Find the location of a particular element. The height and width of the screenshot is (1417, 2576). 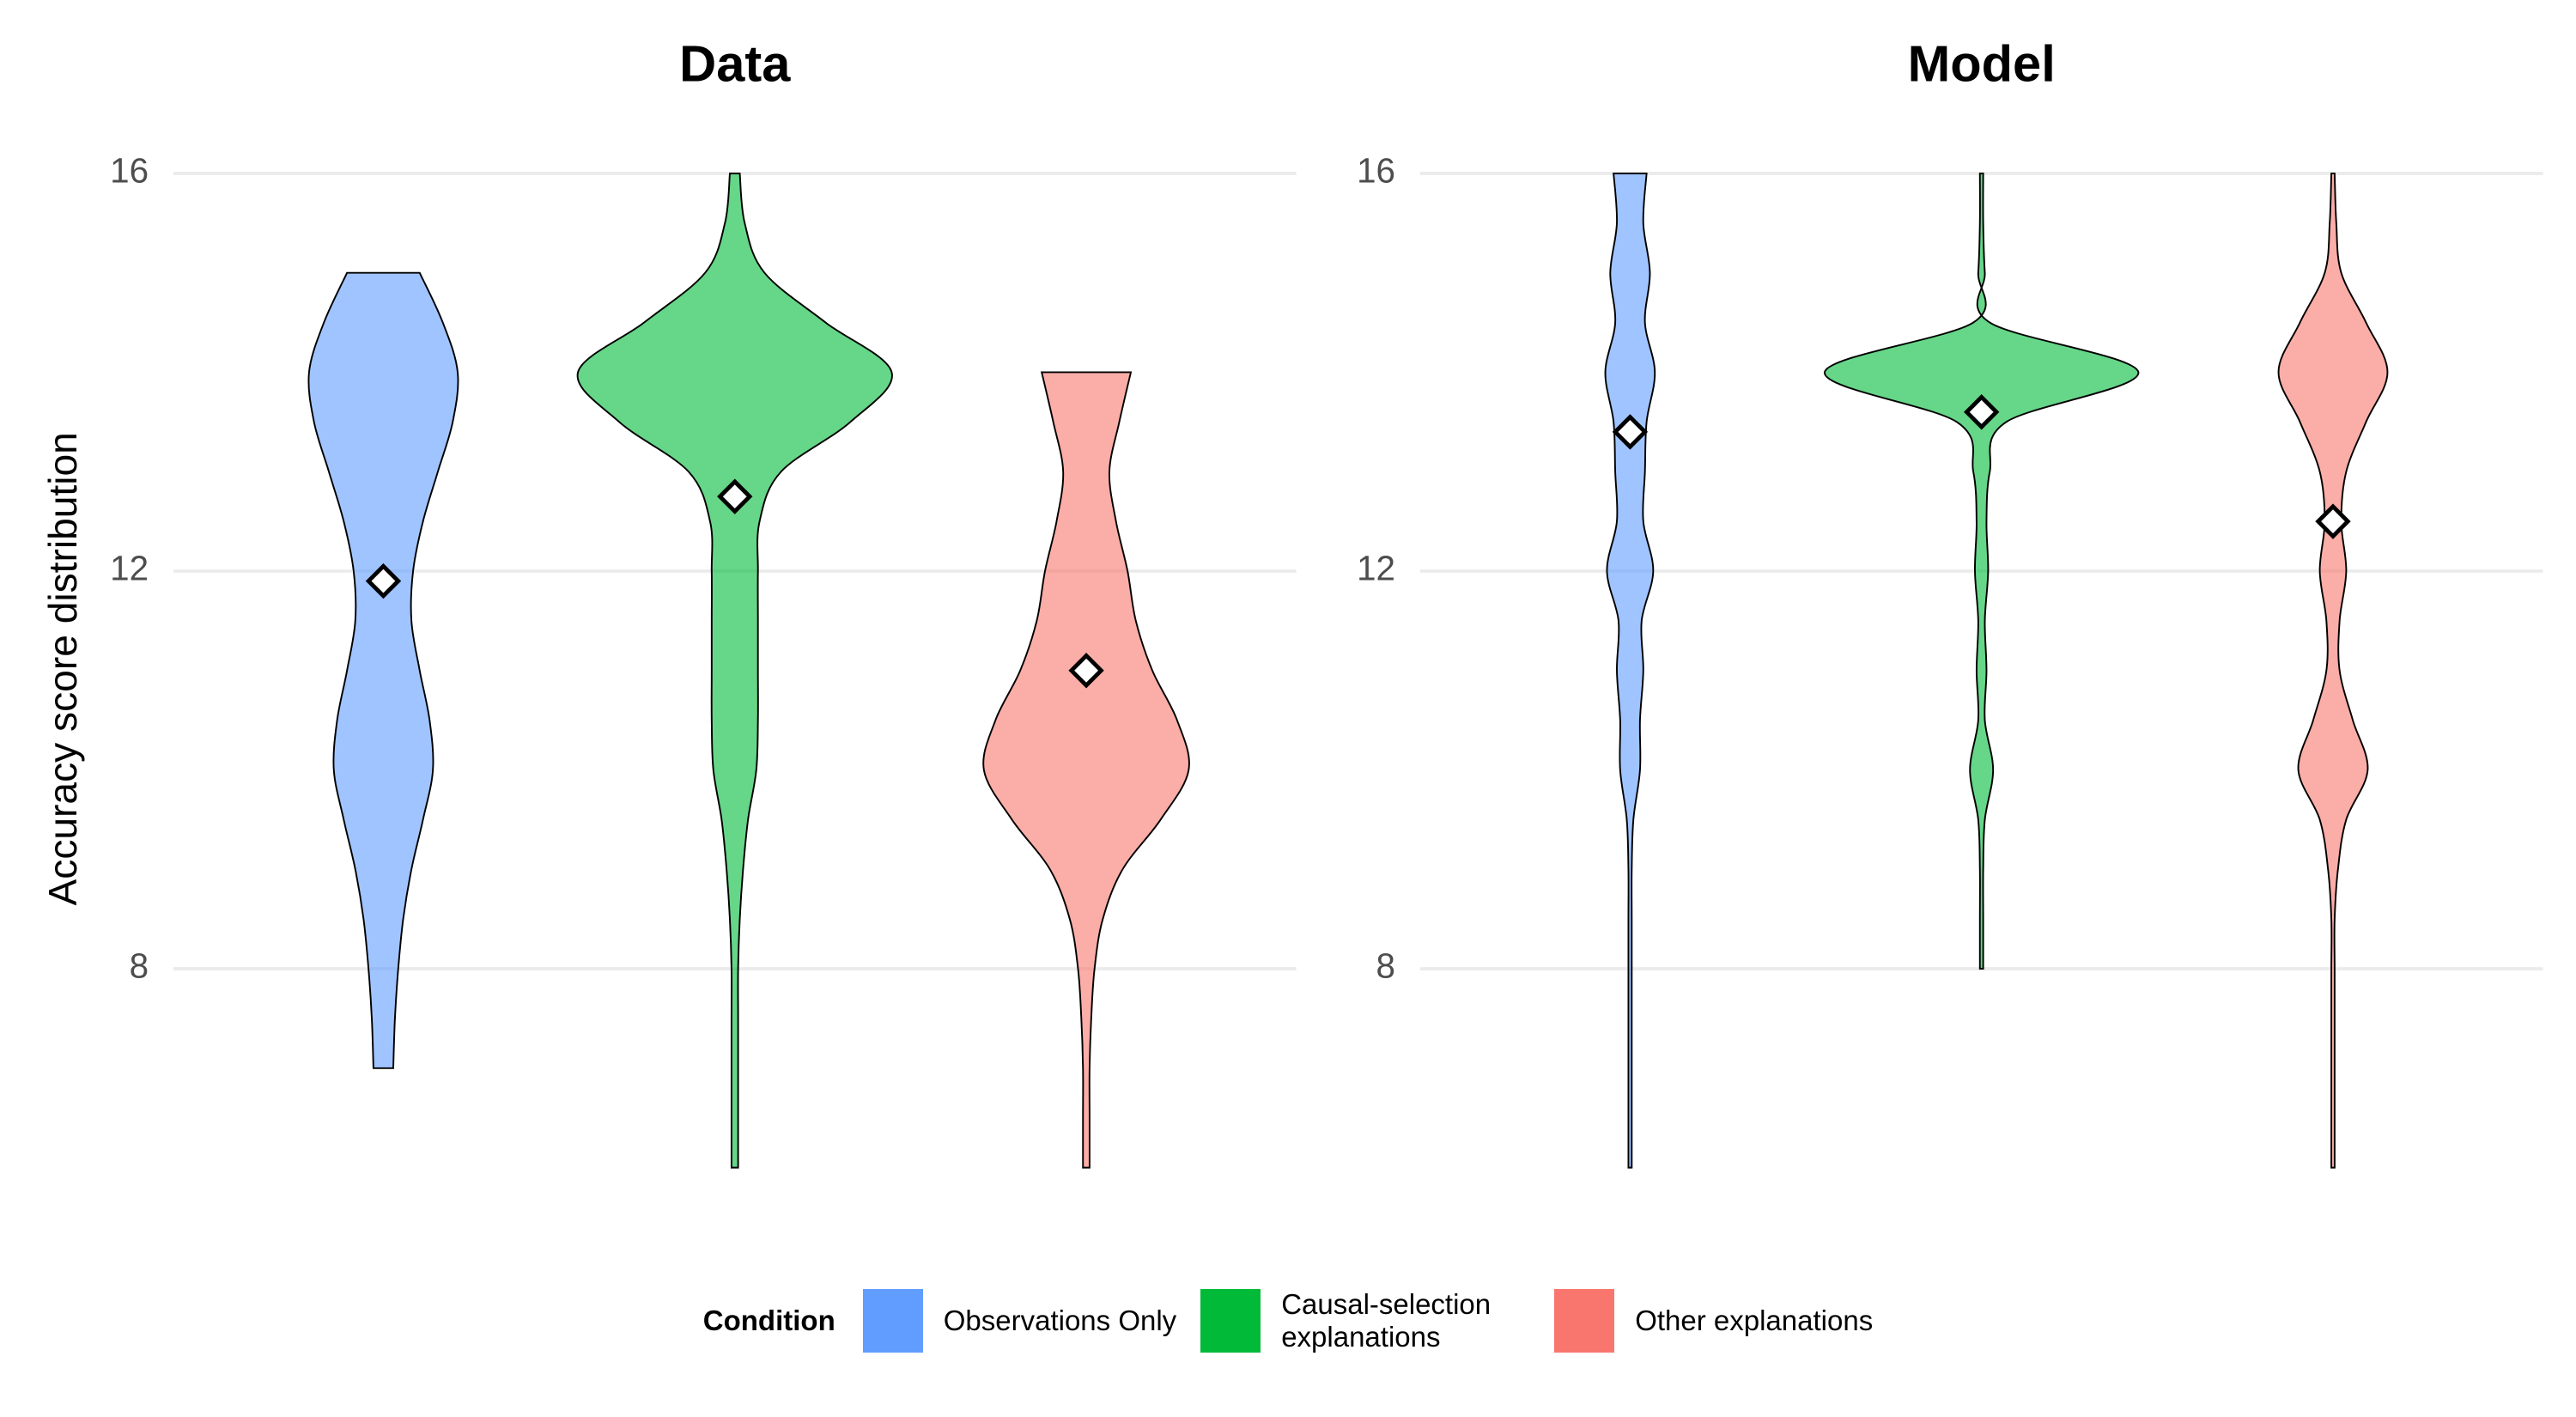

legend-title: Condition is located at coordinates (768, 1320).